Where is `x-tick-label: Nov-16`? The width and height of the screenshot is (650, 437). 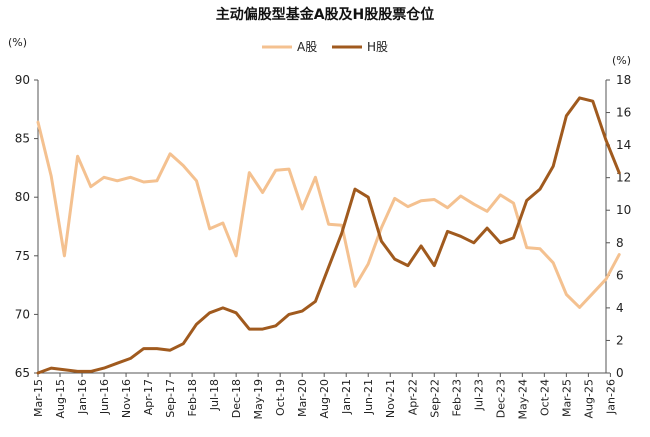 x-tick-label: Nov-16 is located at coordinates (126, 398).